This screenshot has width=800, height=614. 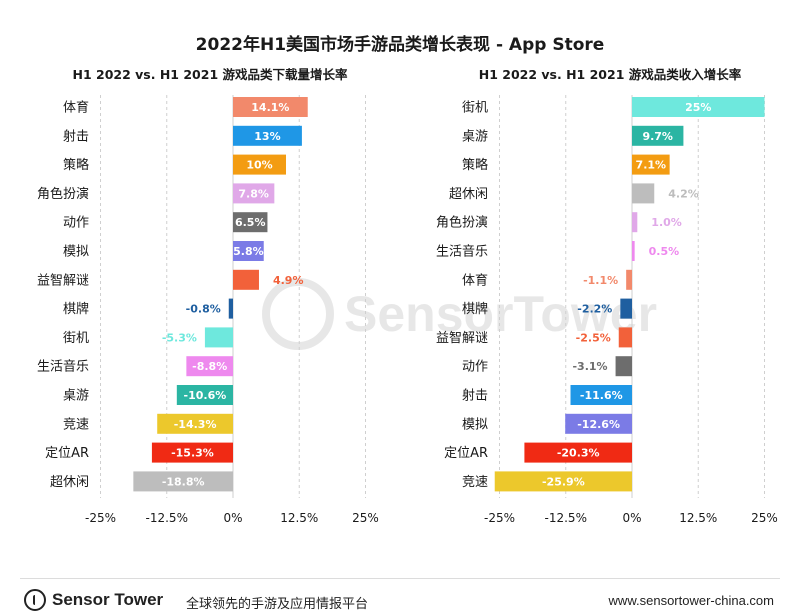 I want to click on data-label: -3.1%, so click(x=589, y=366).